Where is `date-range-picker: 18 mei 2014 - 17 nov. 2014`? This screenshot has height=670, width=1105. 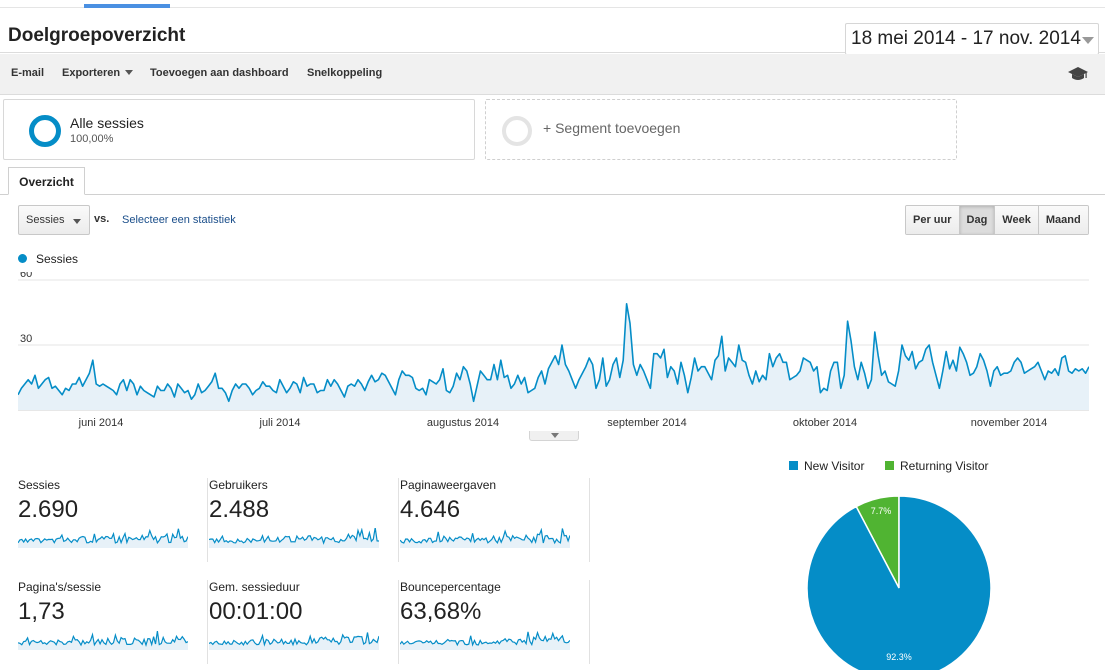
date-range-picker: 18 mei 2014 - 17 nov. 2014 is located at coordinates (972, 39).